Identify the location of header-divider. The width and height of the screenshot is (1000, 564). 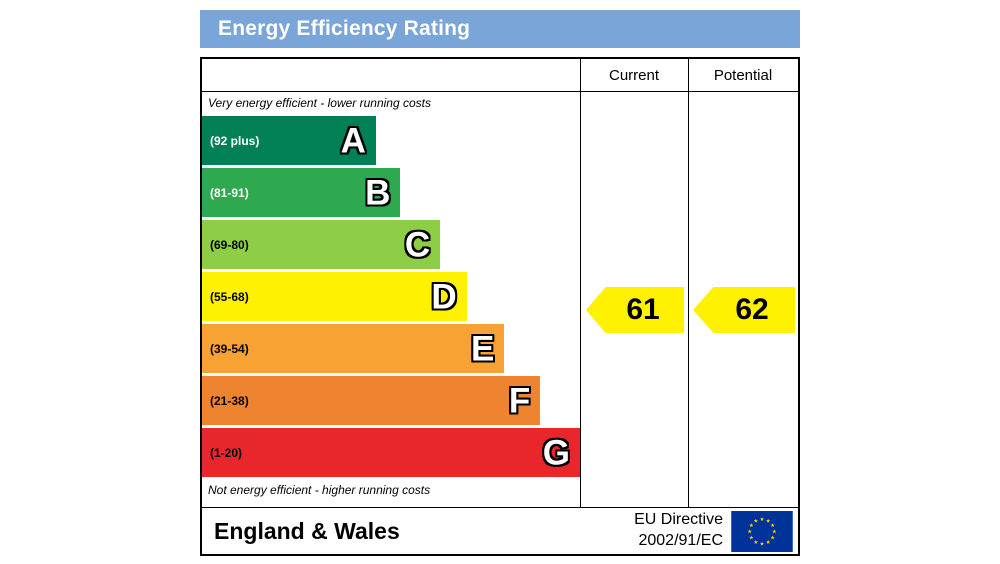
(500, 91).